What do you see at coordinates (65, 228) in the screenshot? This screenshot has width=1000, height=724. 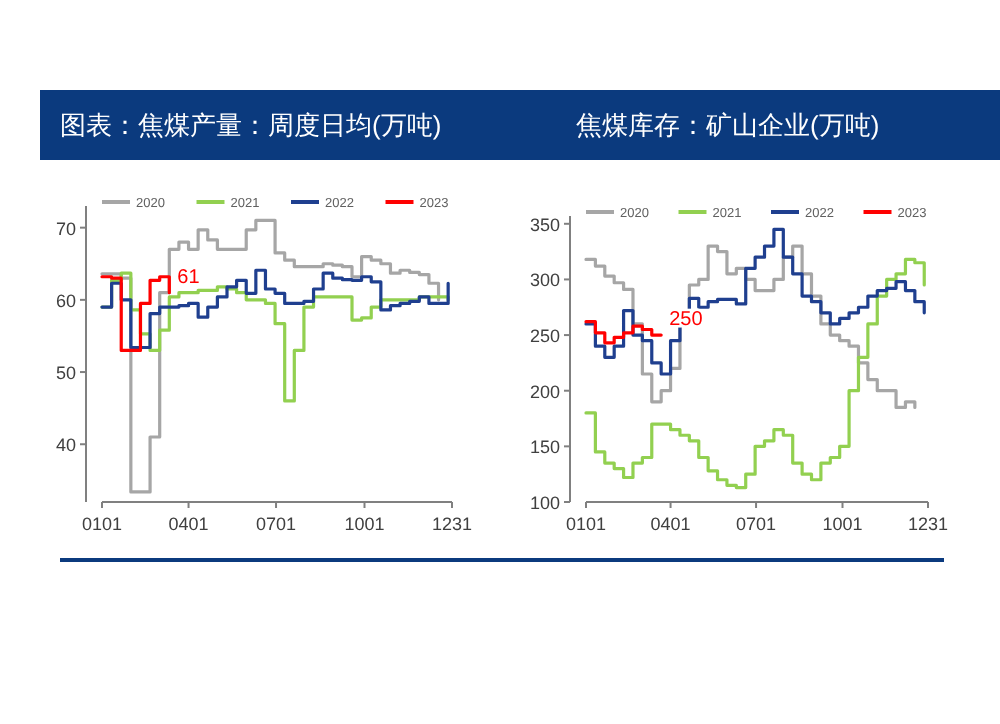 I see `y-tick-label: 70` at bounding box center [65, 228].